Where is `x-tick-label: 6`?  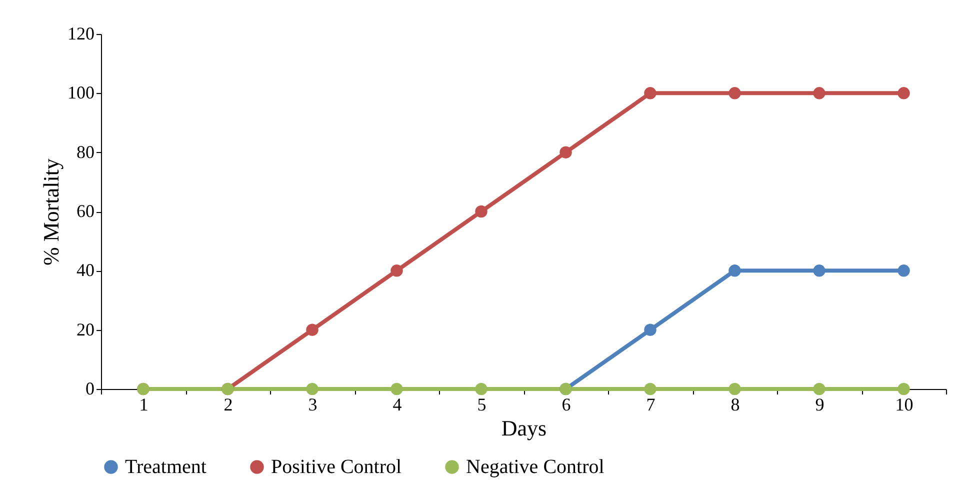
x-tick-label: 6 is located at coordinates (566, 404).